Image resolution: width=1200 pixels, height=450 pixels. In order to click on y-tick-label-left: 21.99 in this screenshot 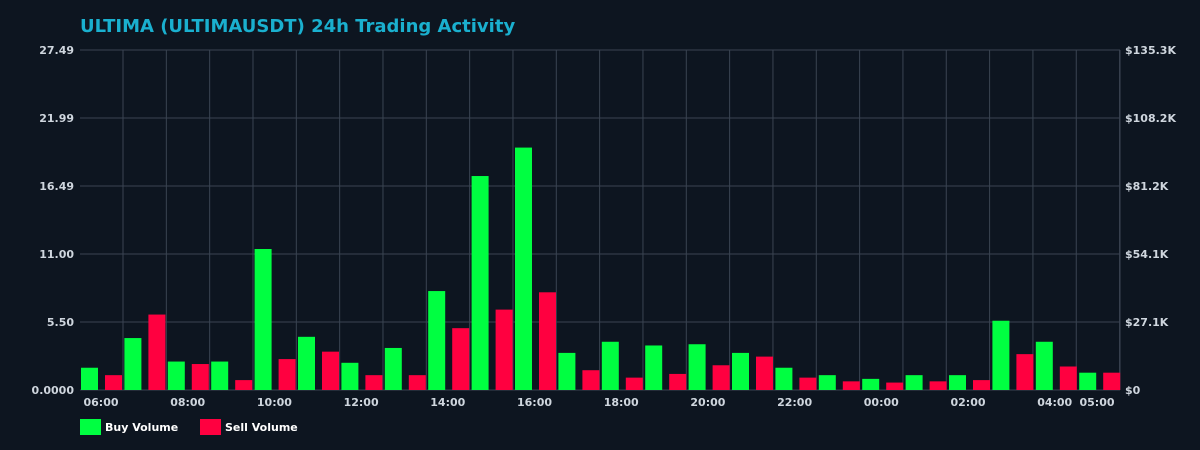, I will do `click(56, 118)`.